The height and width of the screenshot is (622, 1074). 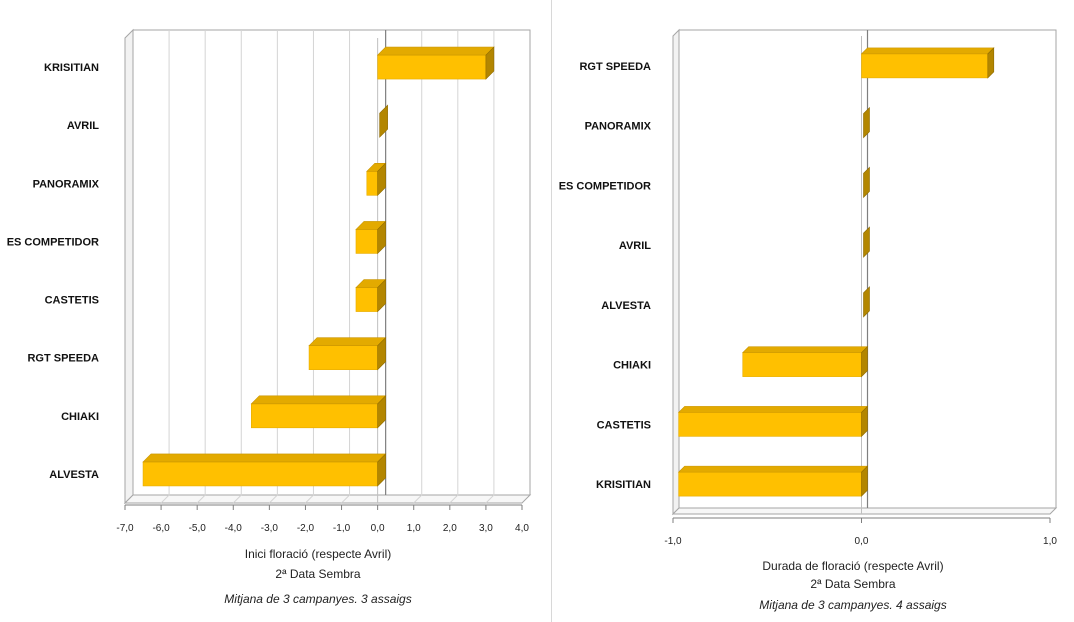 What do you see at coordinates (676, 272) in the screenshot?
I see `right-plot-side-wall` at bounding box center [676, 272].